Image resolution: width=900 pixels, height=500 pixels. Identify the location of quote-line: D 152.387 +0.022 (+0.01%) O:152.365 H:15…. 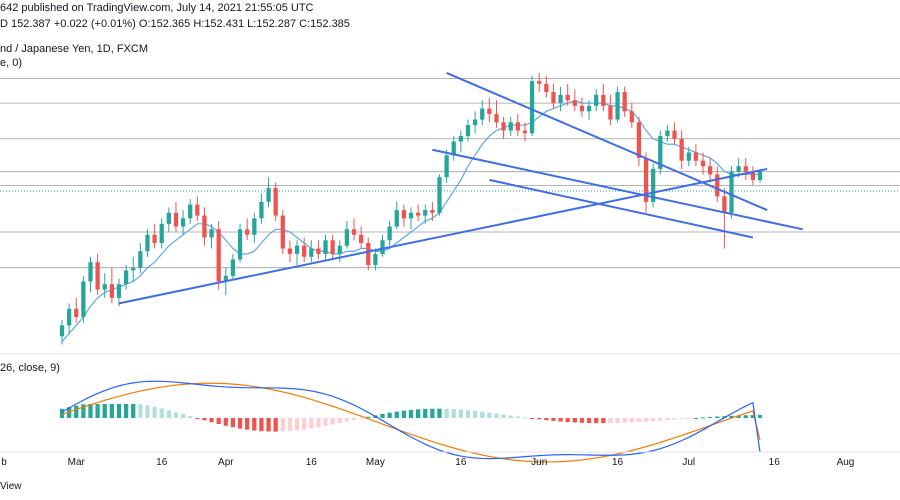
(175, 24).